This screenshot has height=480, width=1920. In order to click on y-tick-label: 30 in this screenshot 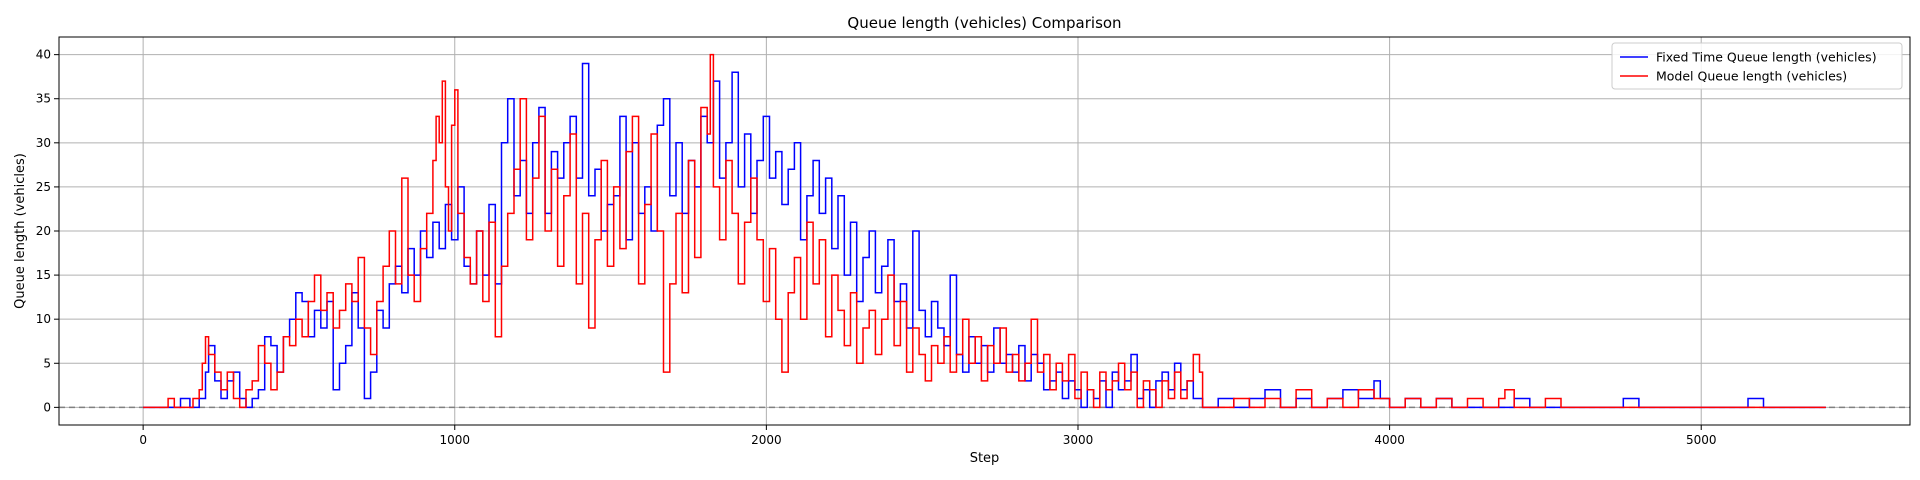, I will do `click(43, 143)`.